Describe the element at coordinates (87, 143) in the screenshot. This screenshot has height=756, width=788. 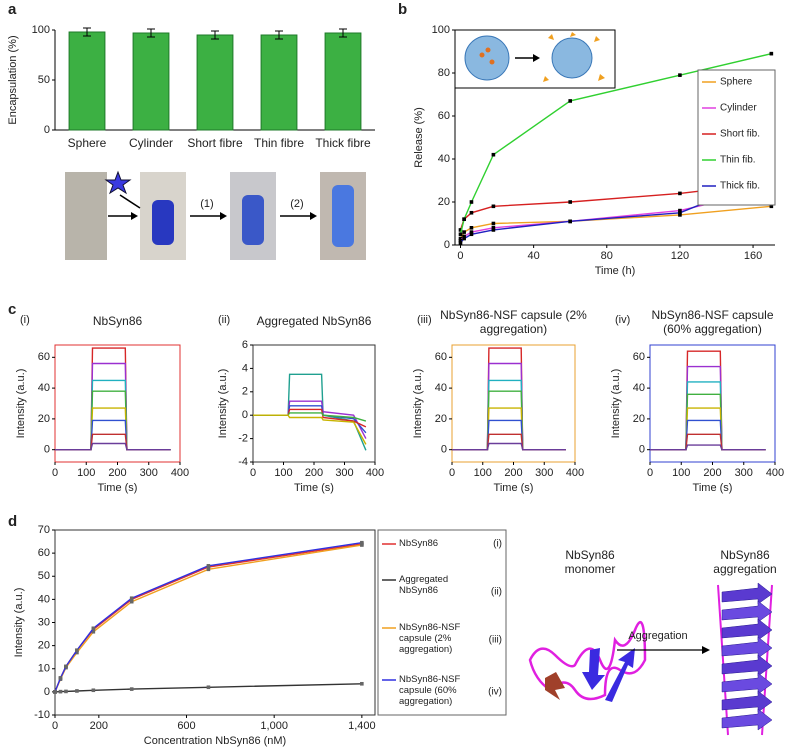
I see `x-tick-label: Sphere` at that location.